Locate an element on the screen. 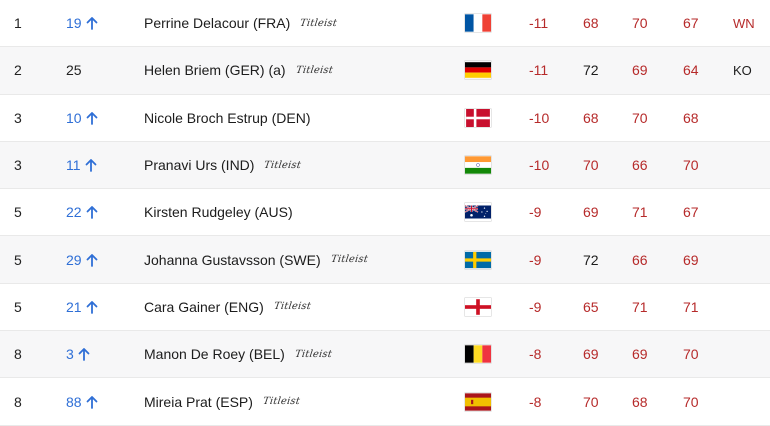 This screenshot has width=770, height=426. player-name-cell: Mireia Prat (ESP) Titleist is located at coordinates (222, 401).